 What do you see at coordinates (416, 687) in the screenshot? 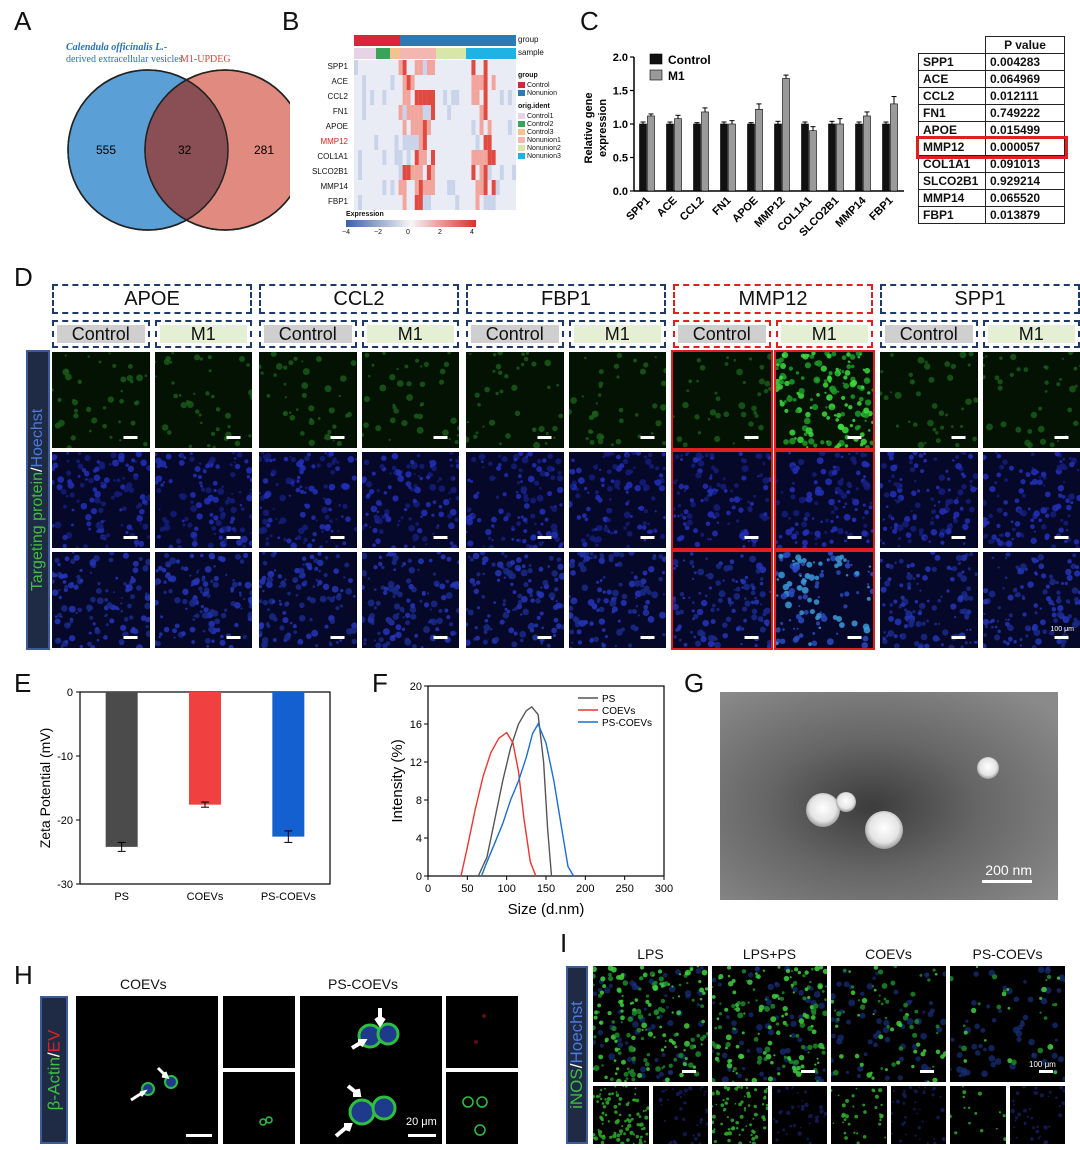
I see `f-ytick: 20` at bounding box center [416, 687].